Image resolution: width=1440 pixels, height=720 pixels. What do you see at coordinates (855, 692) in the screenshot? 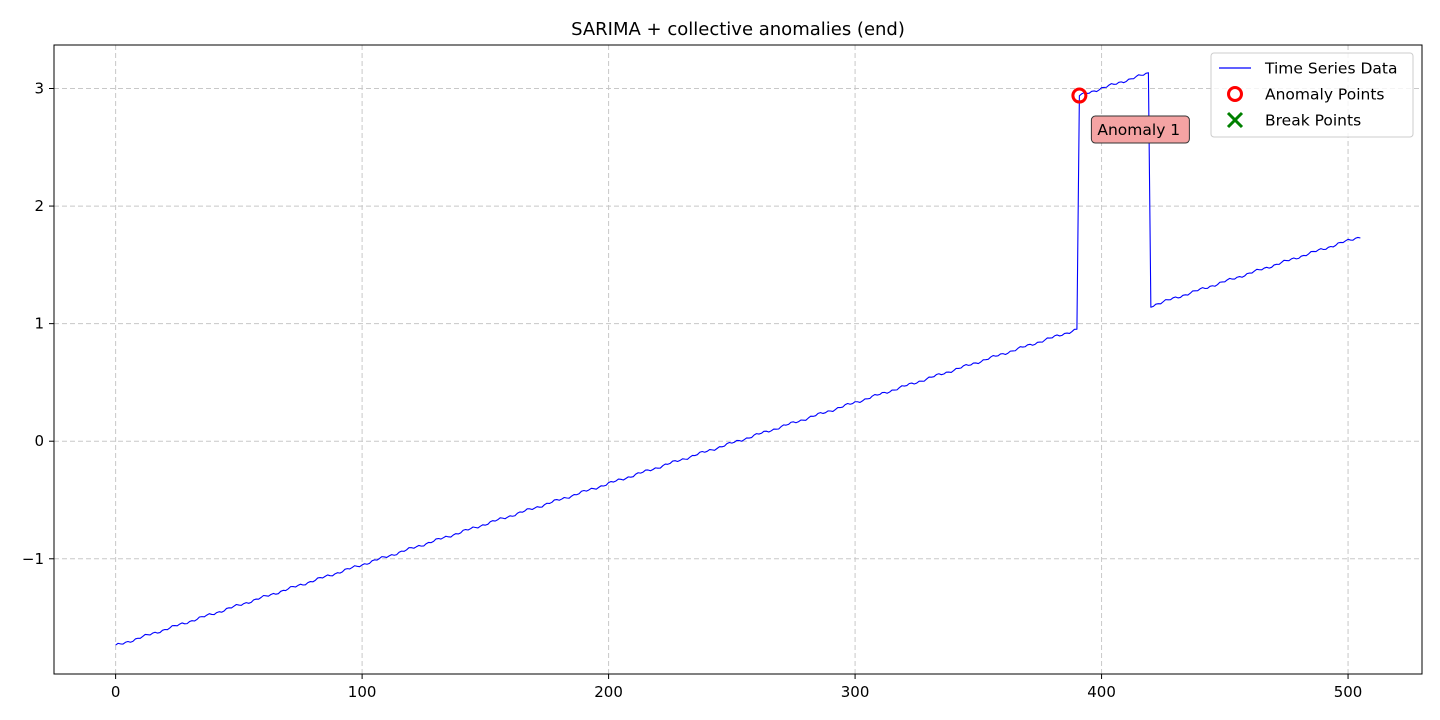
I see `x-tick-label: 300` at bounding box center [855, 692].